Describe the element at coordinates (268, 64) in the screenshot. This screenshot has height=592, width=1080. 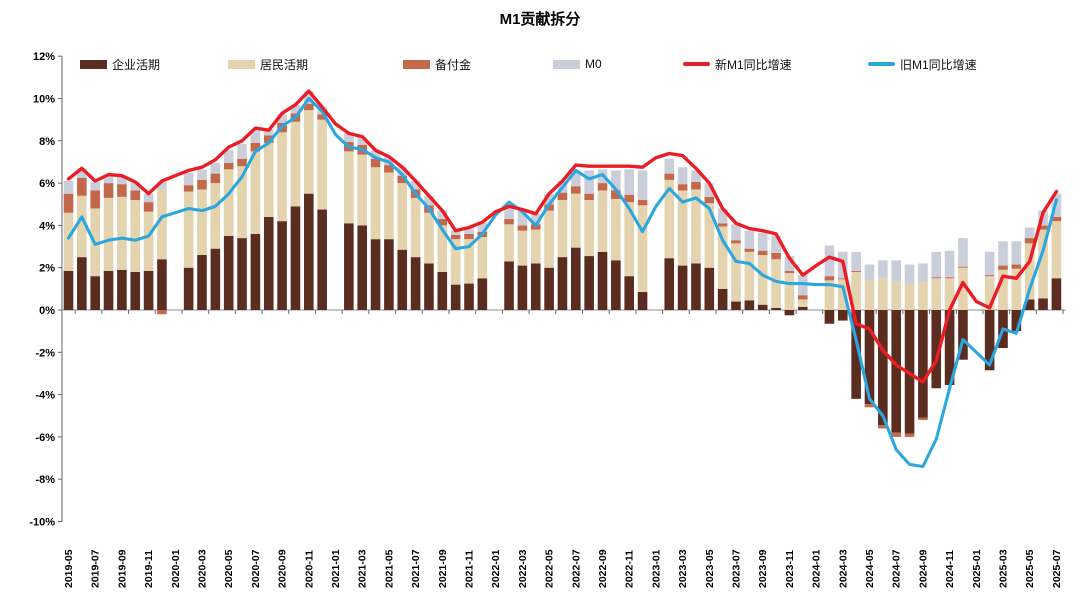
I see `legend-item-resident-demand: 居民活期` at that location.